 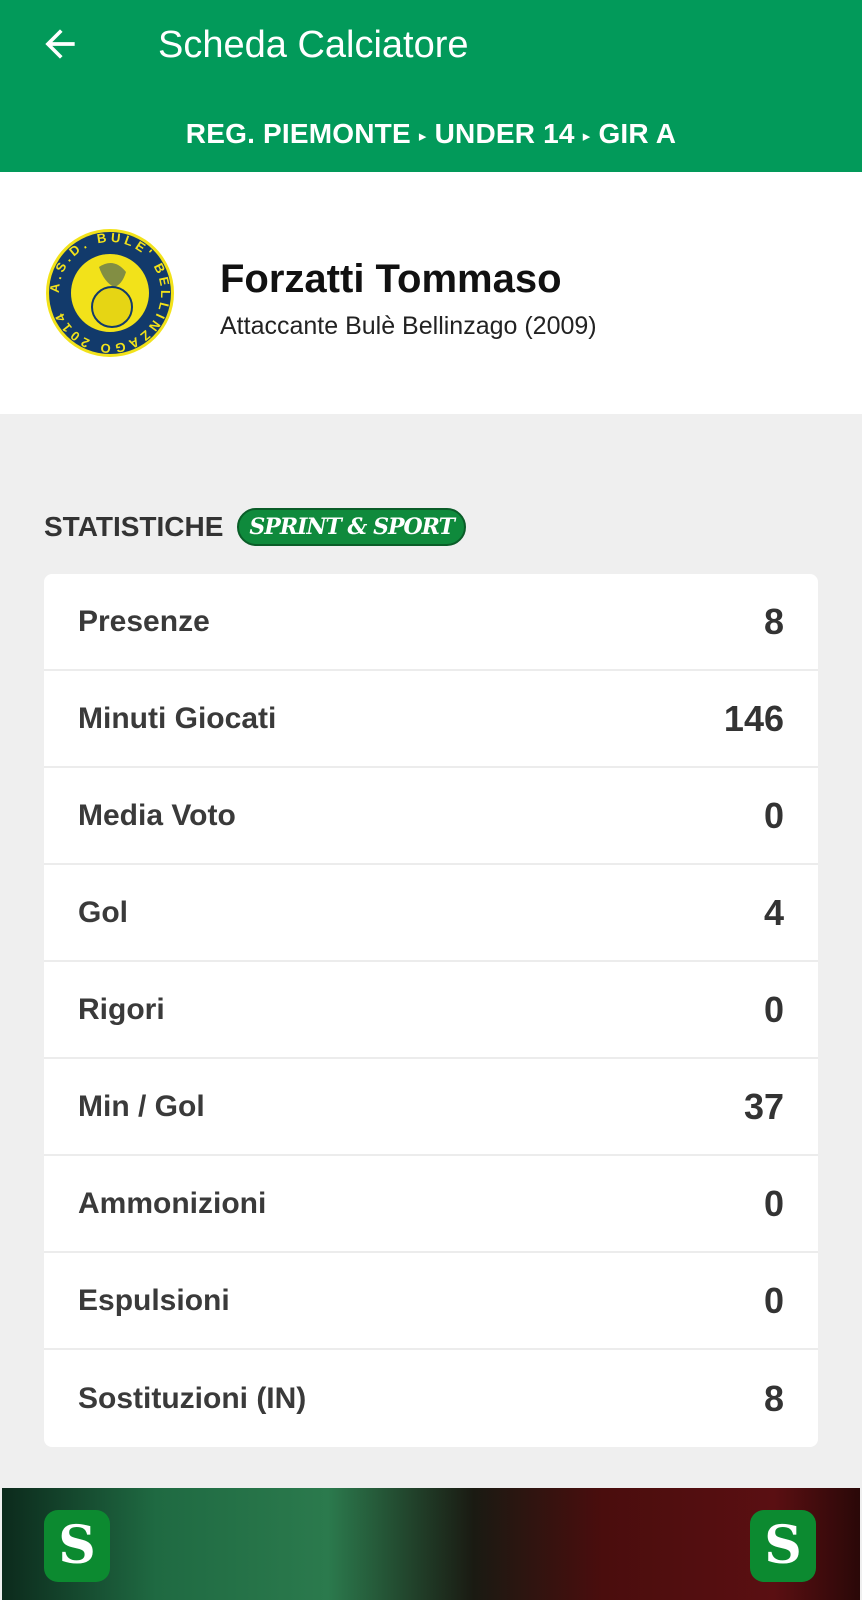 What do you see at coordinates (431, 719) in the screenshot?
I see `stat-row: Minuti Giocati 146` at bounding box center [431, 719].